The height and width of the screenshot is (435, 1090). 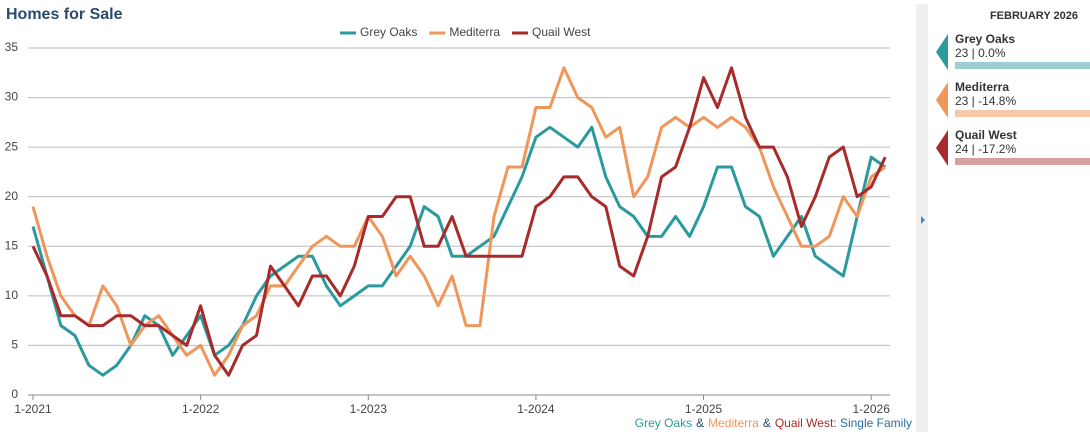 I want to click on caption-series: Grey Oaks, so click(x=663, y=423).